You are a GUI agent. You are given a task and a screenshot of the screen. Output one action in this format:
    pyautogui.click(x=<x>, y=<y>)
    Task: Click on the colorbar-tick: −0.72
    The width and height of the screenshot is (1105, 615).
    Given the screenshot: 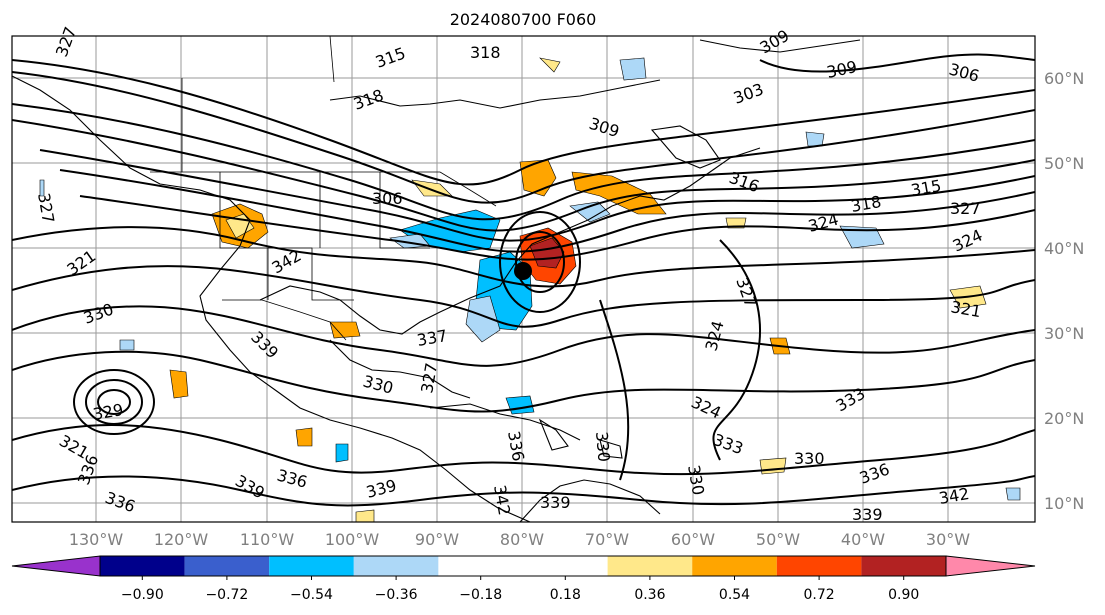 What is the action you would take?
    pyautogui.click(x=226, y=595)
    